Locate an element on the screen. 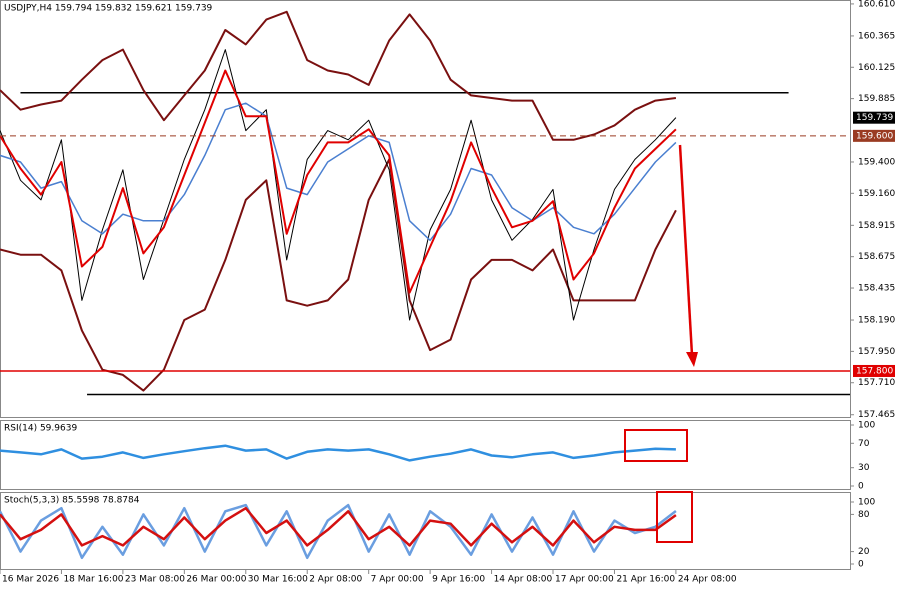  x-tick-label: 2 Apr 08:00 is located at coordinates (335, 580).